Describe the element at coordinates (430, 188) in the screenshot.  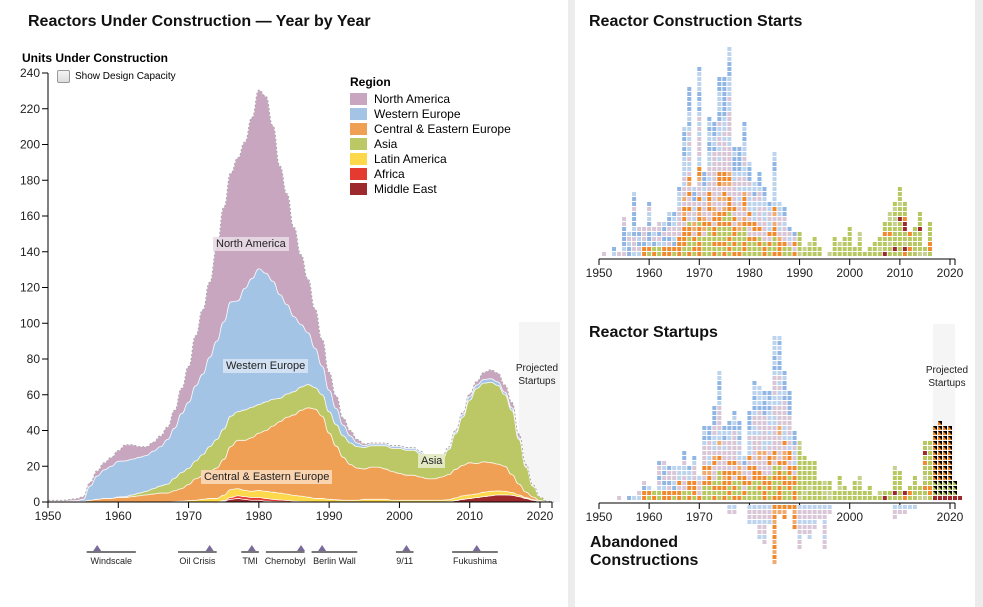
I see `legend-item-middle-east: Middle East` at that location.